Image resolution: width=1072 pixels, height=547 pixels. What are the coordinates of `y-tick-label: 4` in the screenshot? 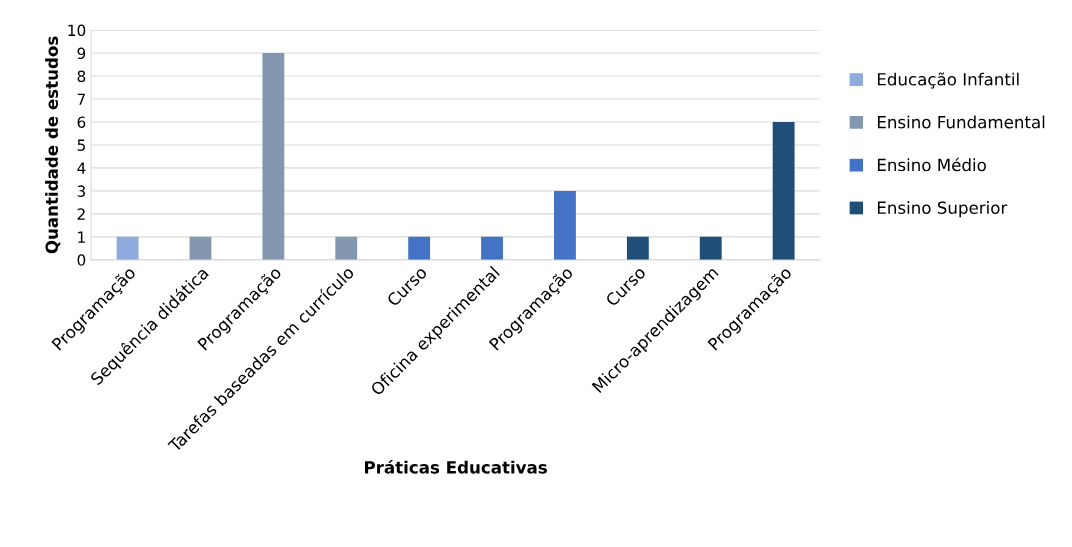 It's located at (81, 168).